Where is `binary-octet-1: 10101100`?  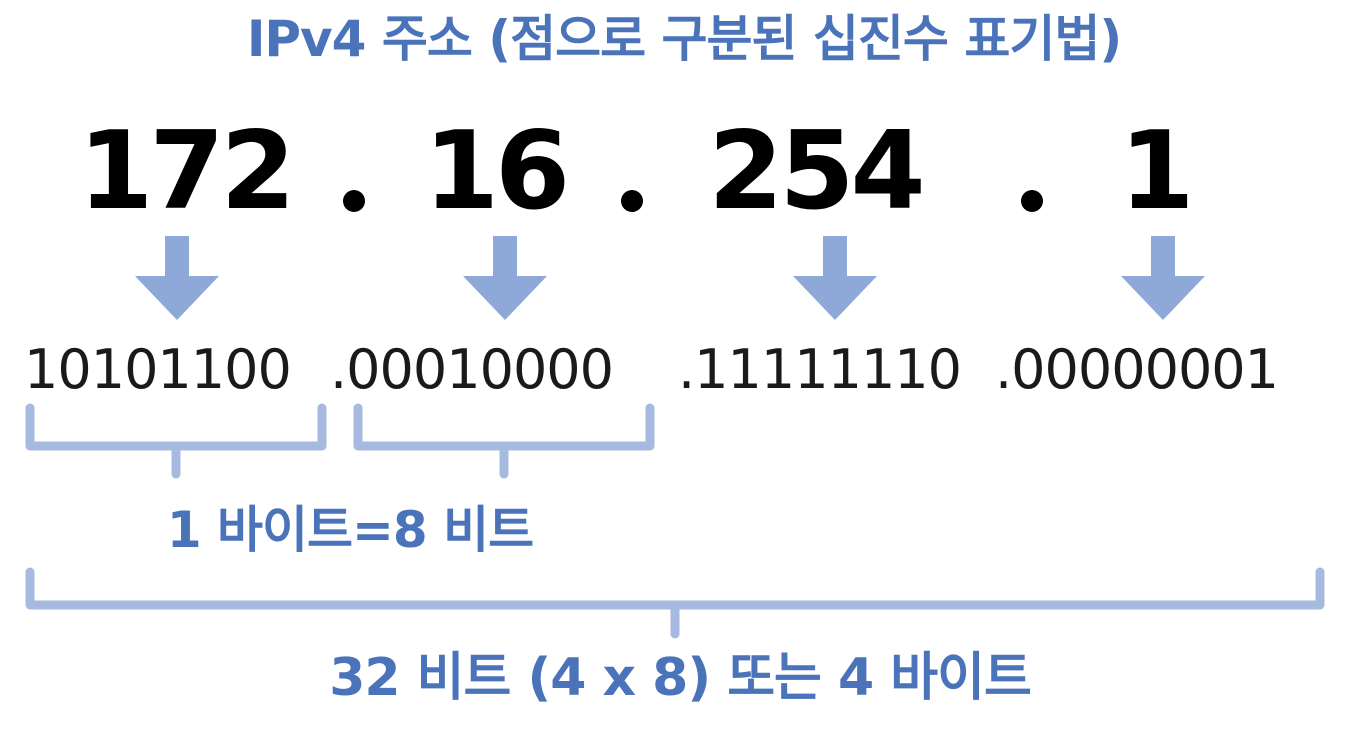 binary-octet-1: 10101100 is located at coordinates (158, 369).